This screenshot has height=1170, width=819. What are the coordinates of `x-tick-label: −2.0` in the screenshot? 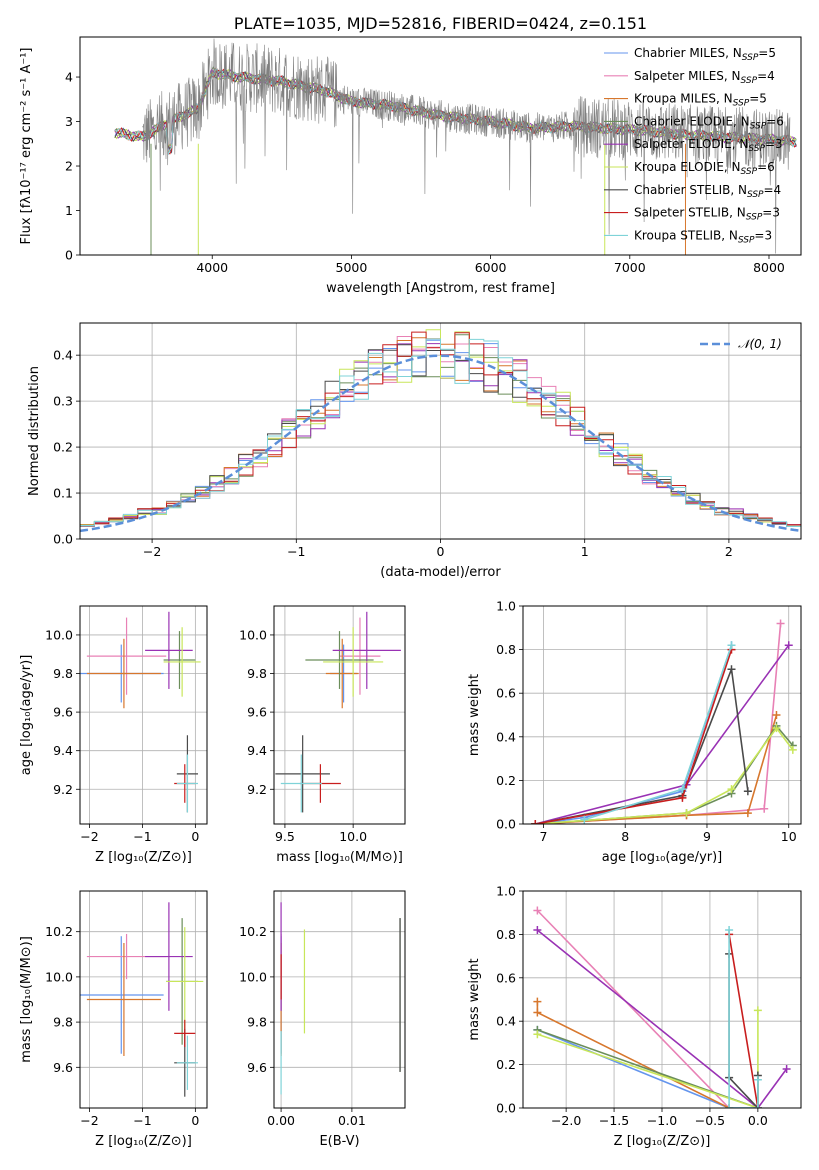 It's located at (566, 1120).